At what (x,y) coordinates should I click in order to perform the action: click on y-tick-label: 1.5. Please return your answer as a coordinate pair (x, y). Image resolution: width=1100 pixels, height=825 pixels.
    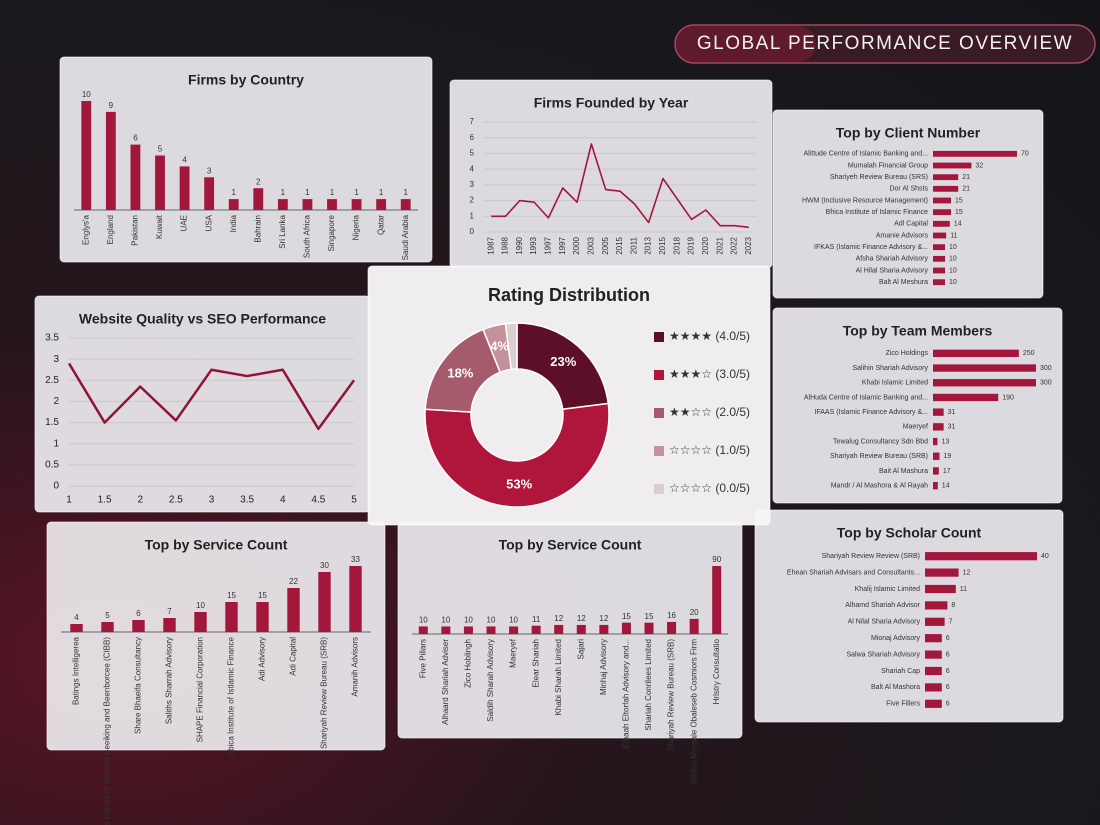
    Looking at the image, I should click on (52, 422).